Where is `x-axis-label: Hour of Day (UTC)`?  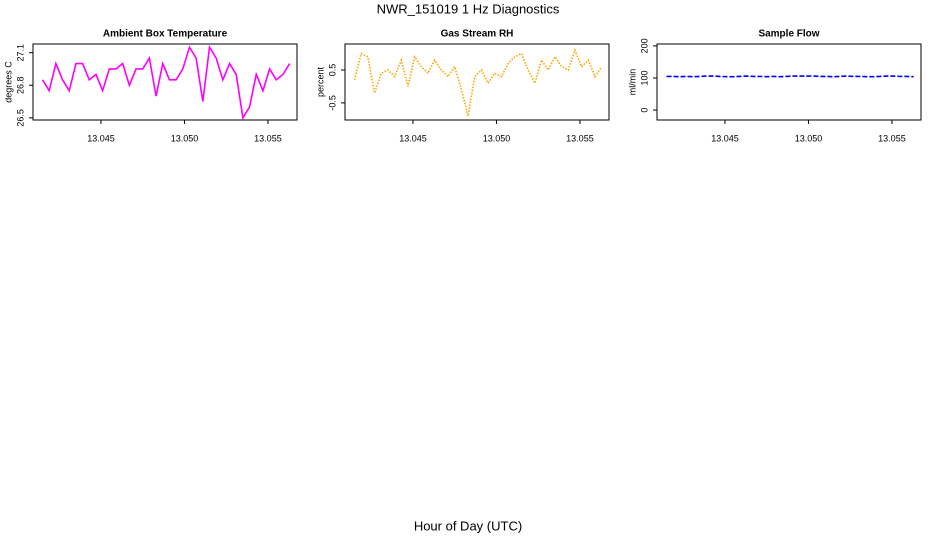 x-axis-label: Hour of Day (UTC) is located at coordinates (468, 525).